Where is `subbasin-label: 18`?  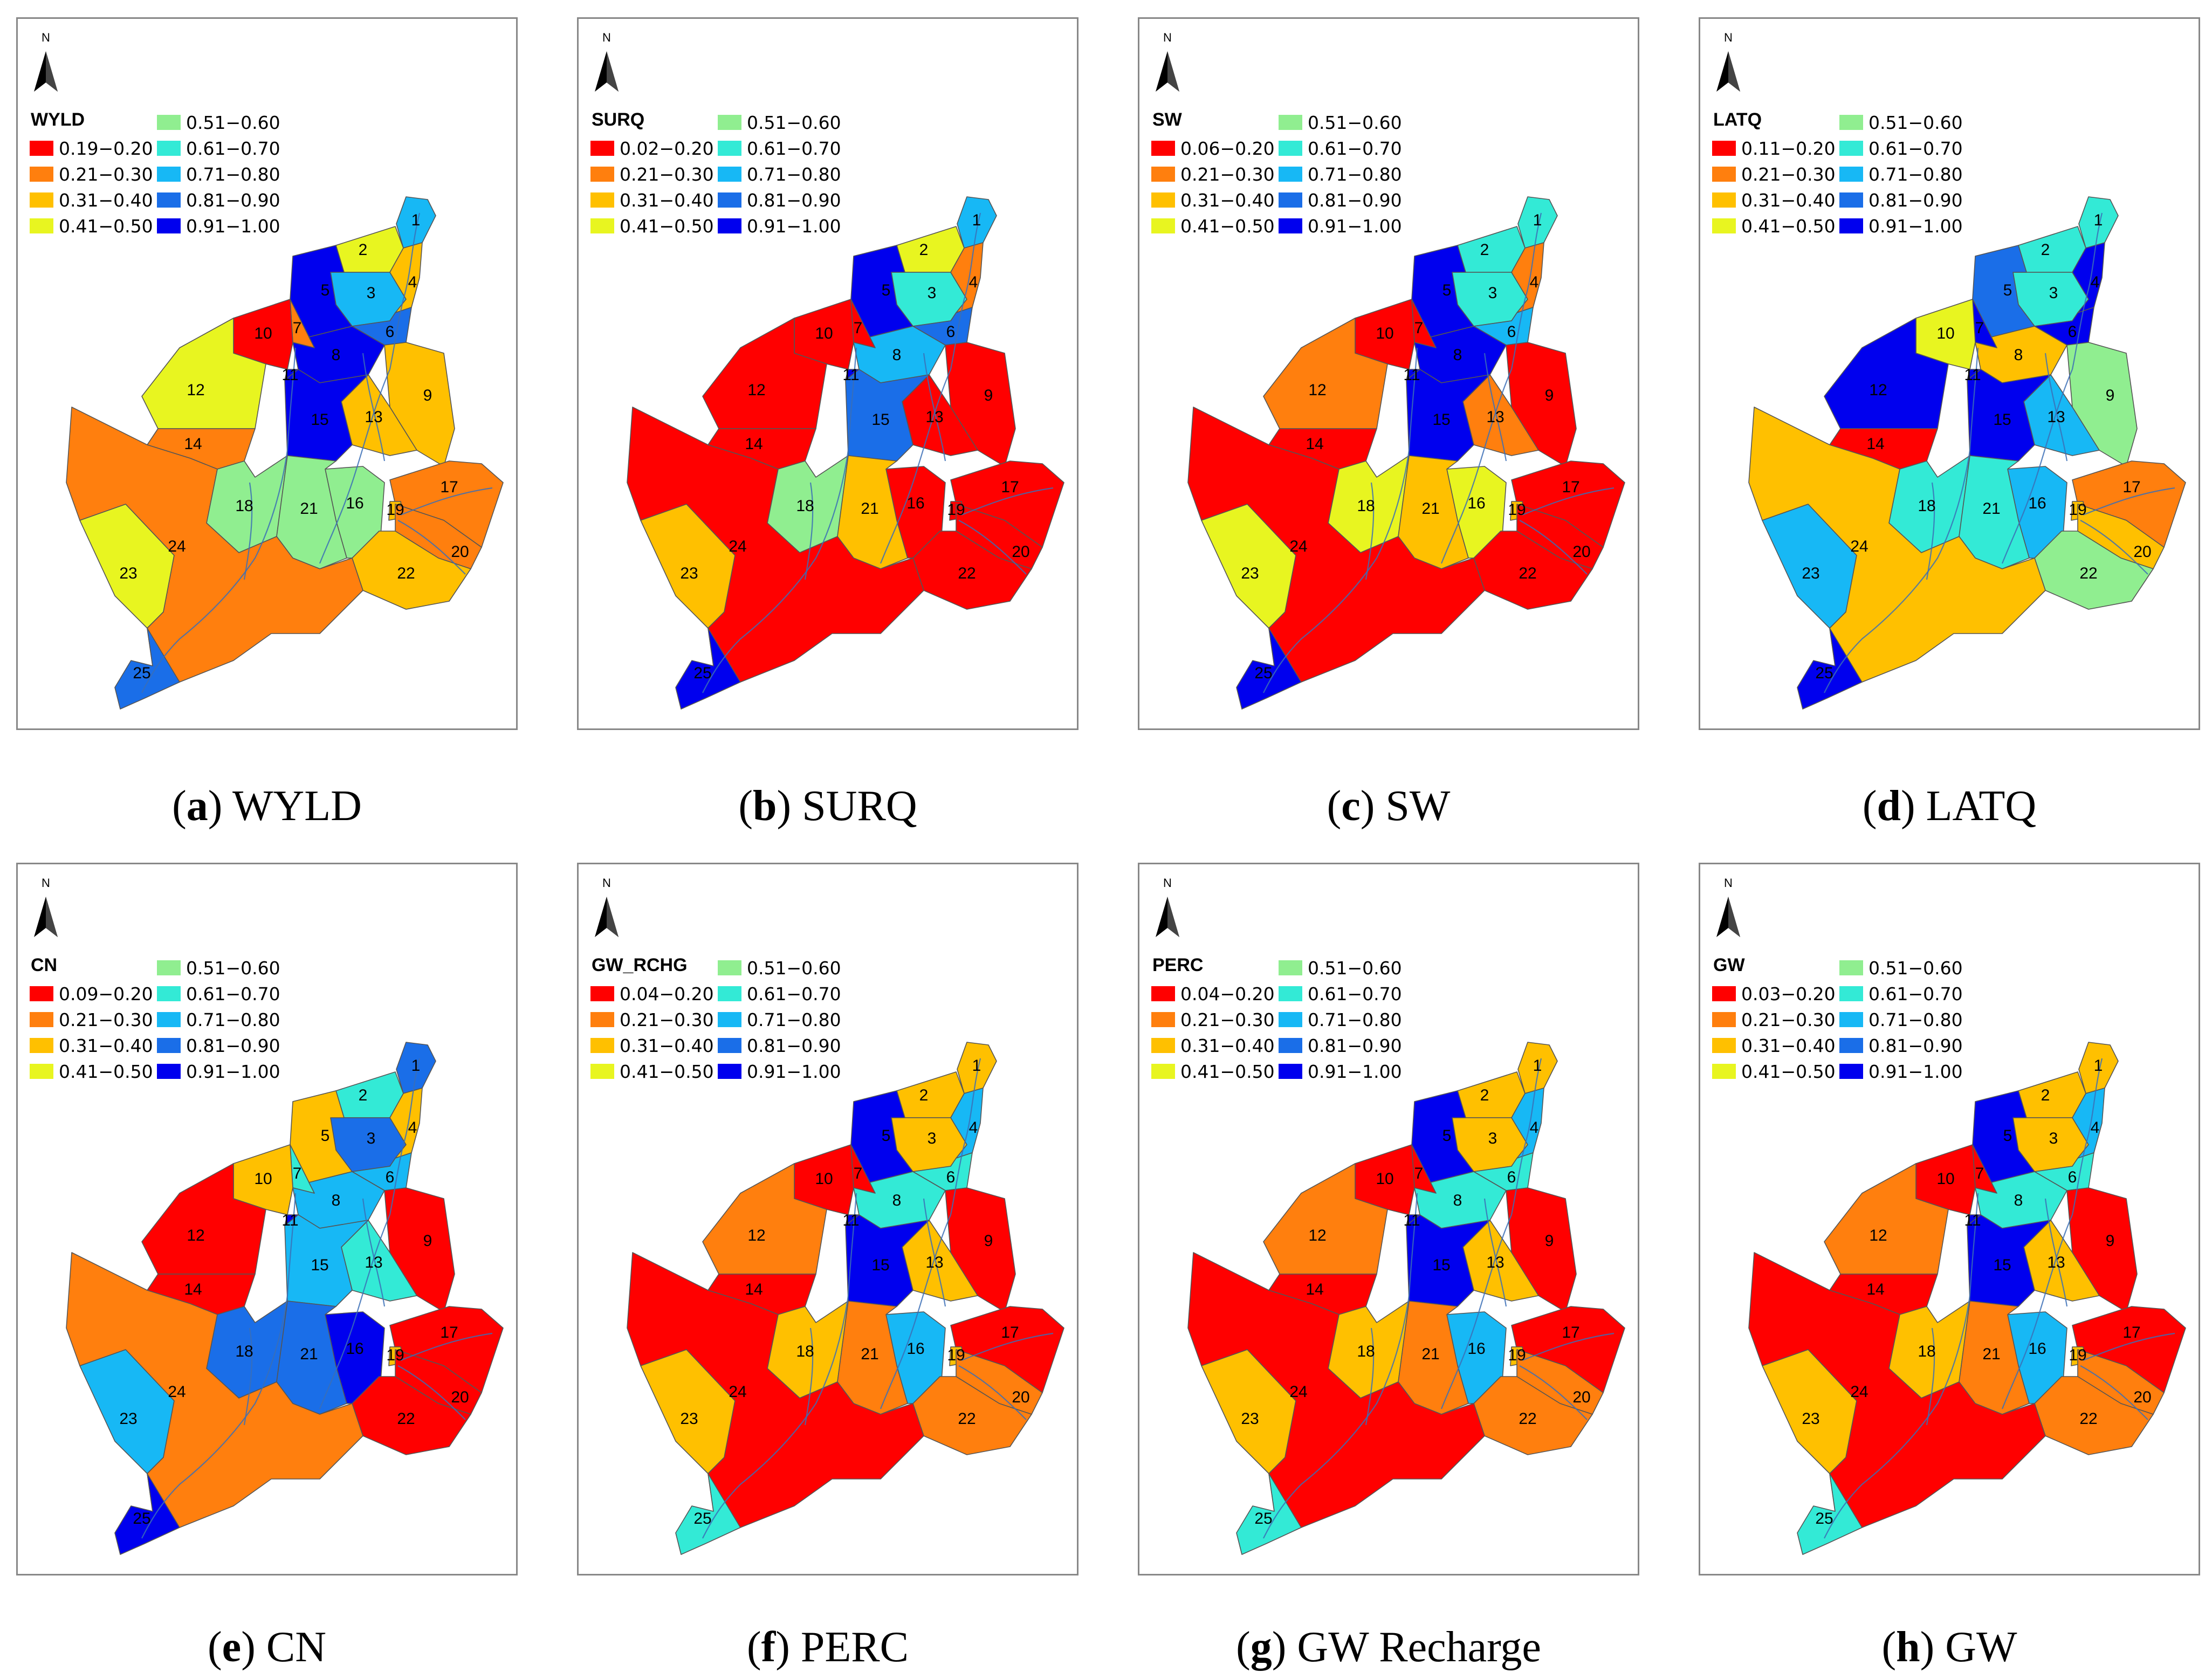
subbasin-label: 18 is located at coordinates (805, 506).